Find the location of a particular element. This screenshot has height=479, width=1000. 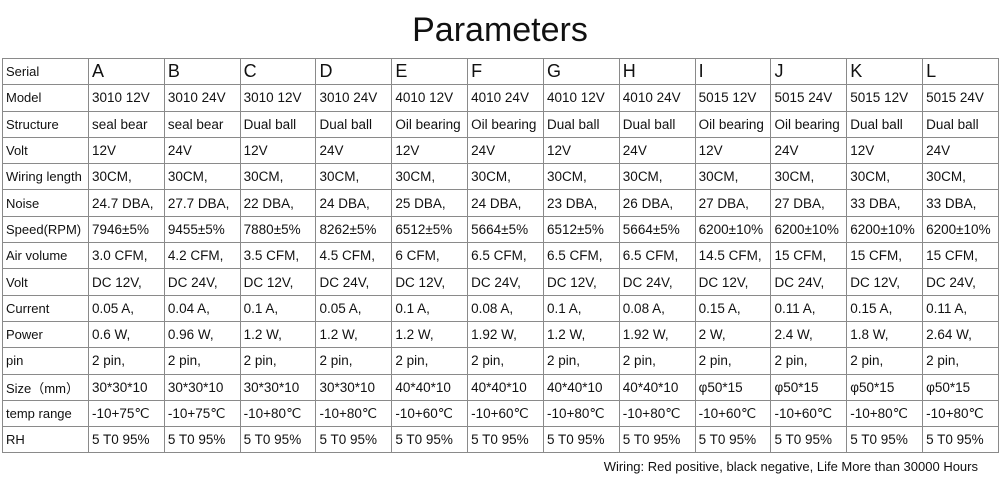

table-cell: E is located at coordinates (430, 71).